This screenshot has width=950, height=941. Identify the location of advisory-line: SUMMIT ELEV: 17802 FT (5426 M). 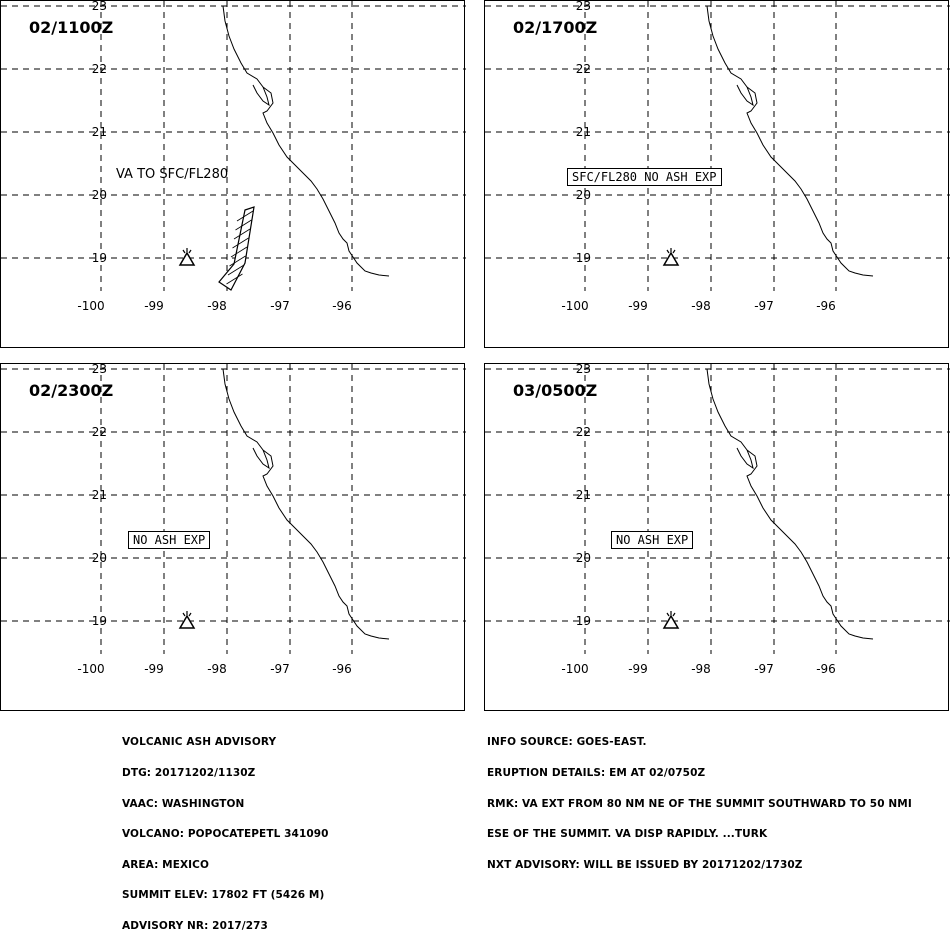
(223, 895).